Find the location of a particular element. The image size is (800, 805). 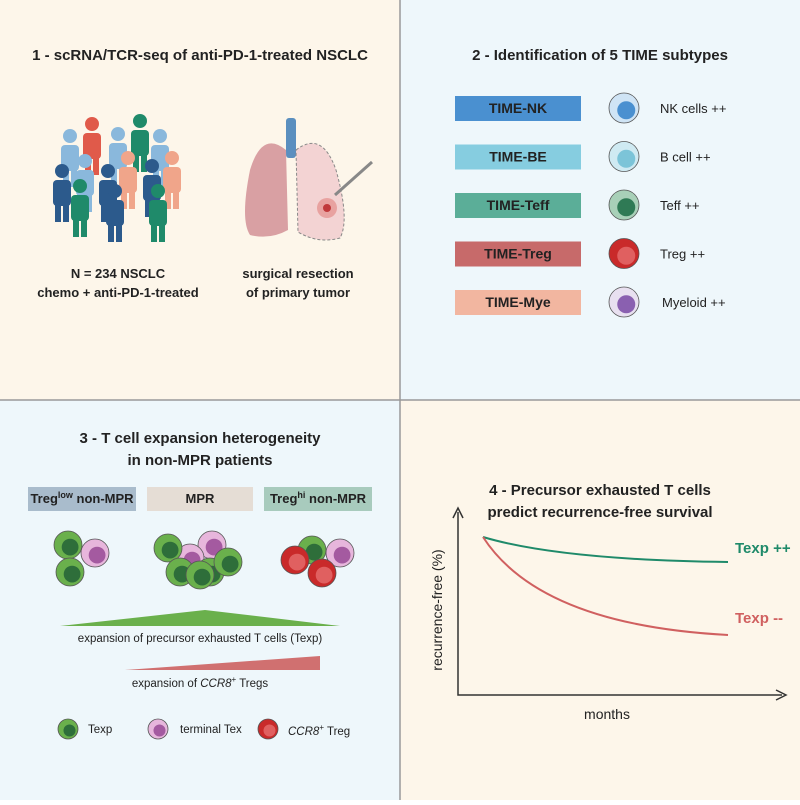

gradient-label: expansion of CCR8+ Tregs is located at coordinates (200, 682).